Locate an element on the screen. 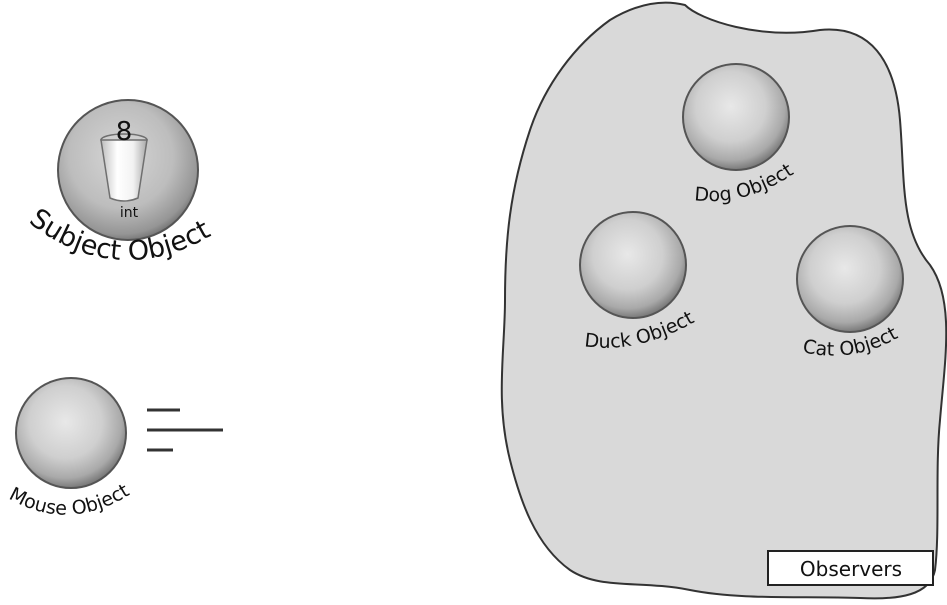 Image resolution: width=947 pixels, height=605 pixels. observers-legend: Observers is located at coordinates (850, 568).